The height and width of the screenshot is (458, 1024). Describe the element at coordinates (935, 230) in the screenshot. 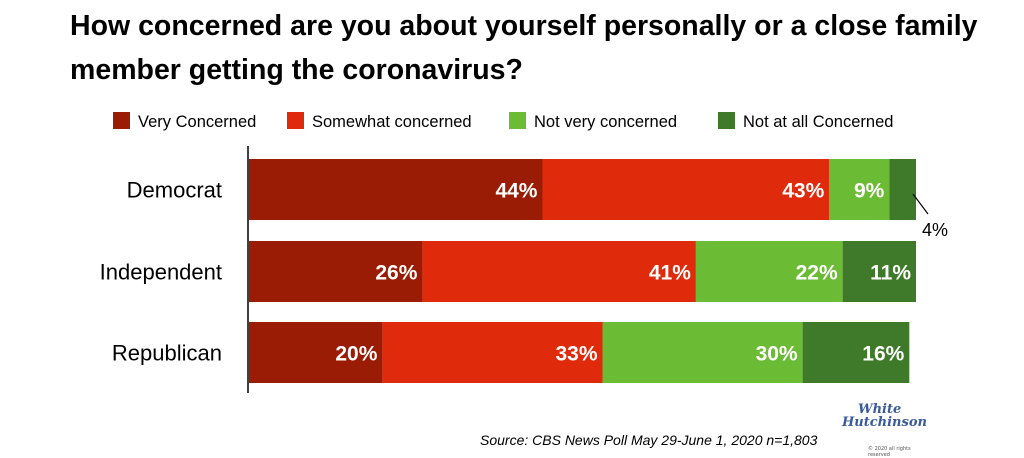

I see `data-label-democrat-not-at-all-concerned: 4%` at that location.